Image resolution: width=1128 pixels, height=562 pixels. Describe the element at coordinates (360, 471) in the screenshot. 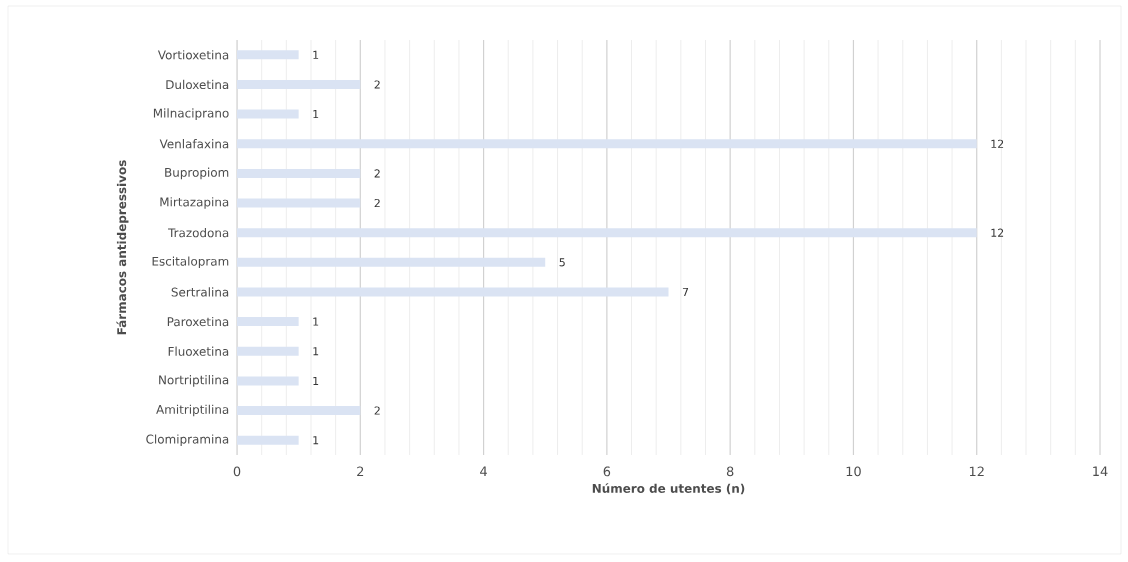

I see `x-tick-label: 2` at that location.